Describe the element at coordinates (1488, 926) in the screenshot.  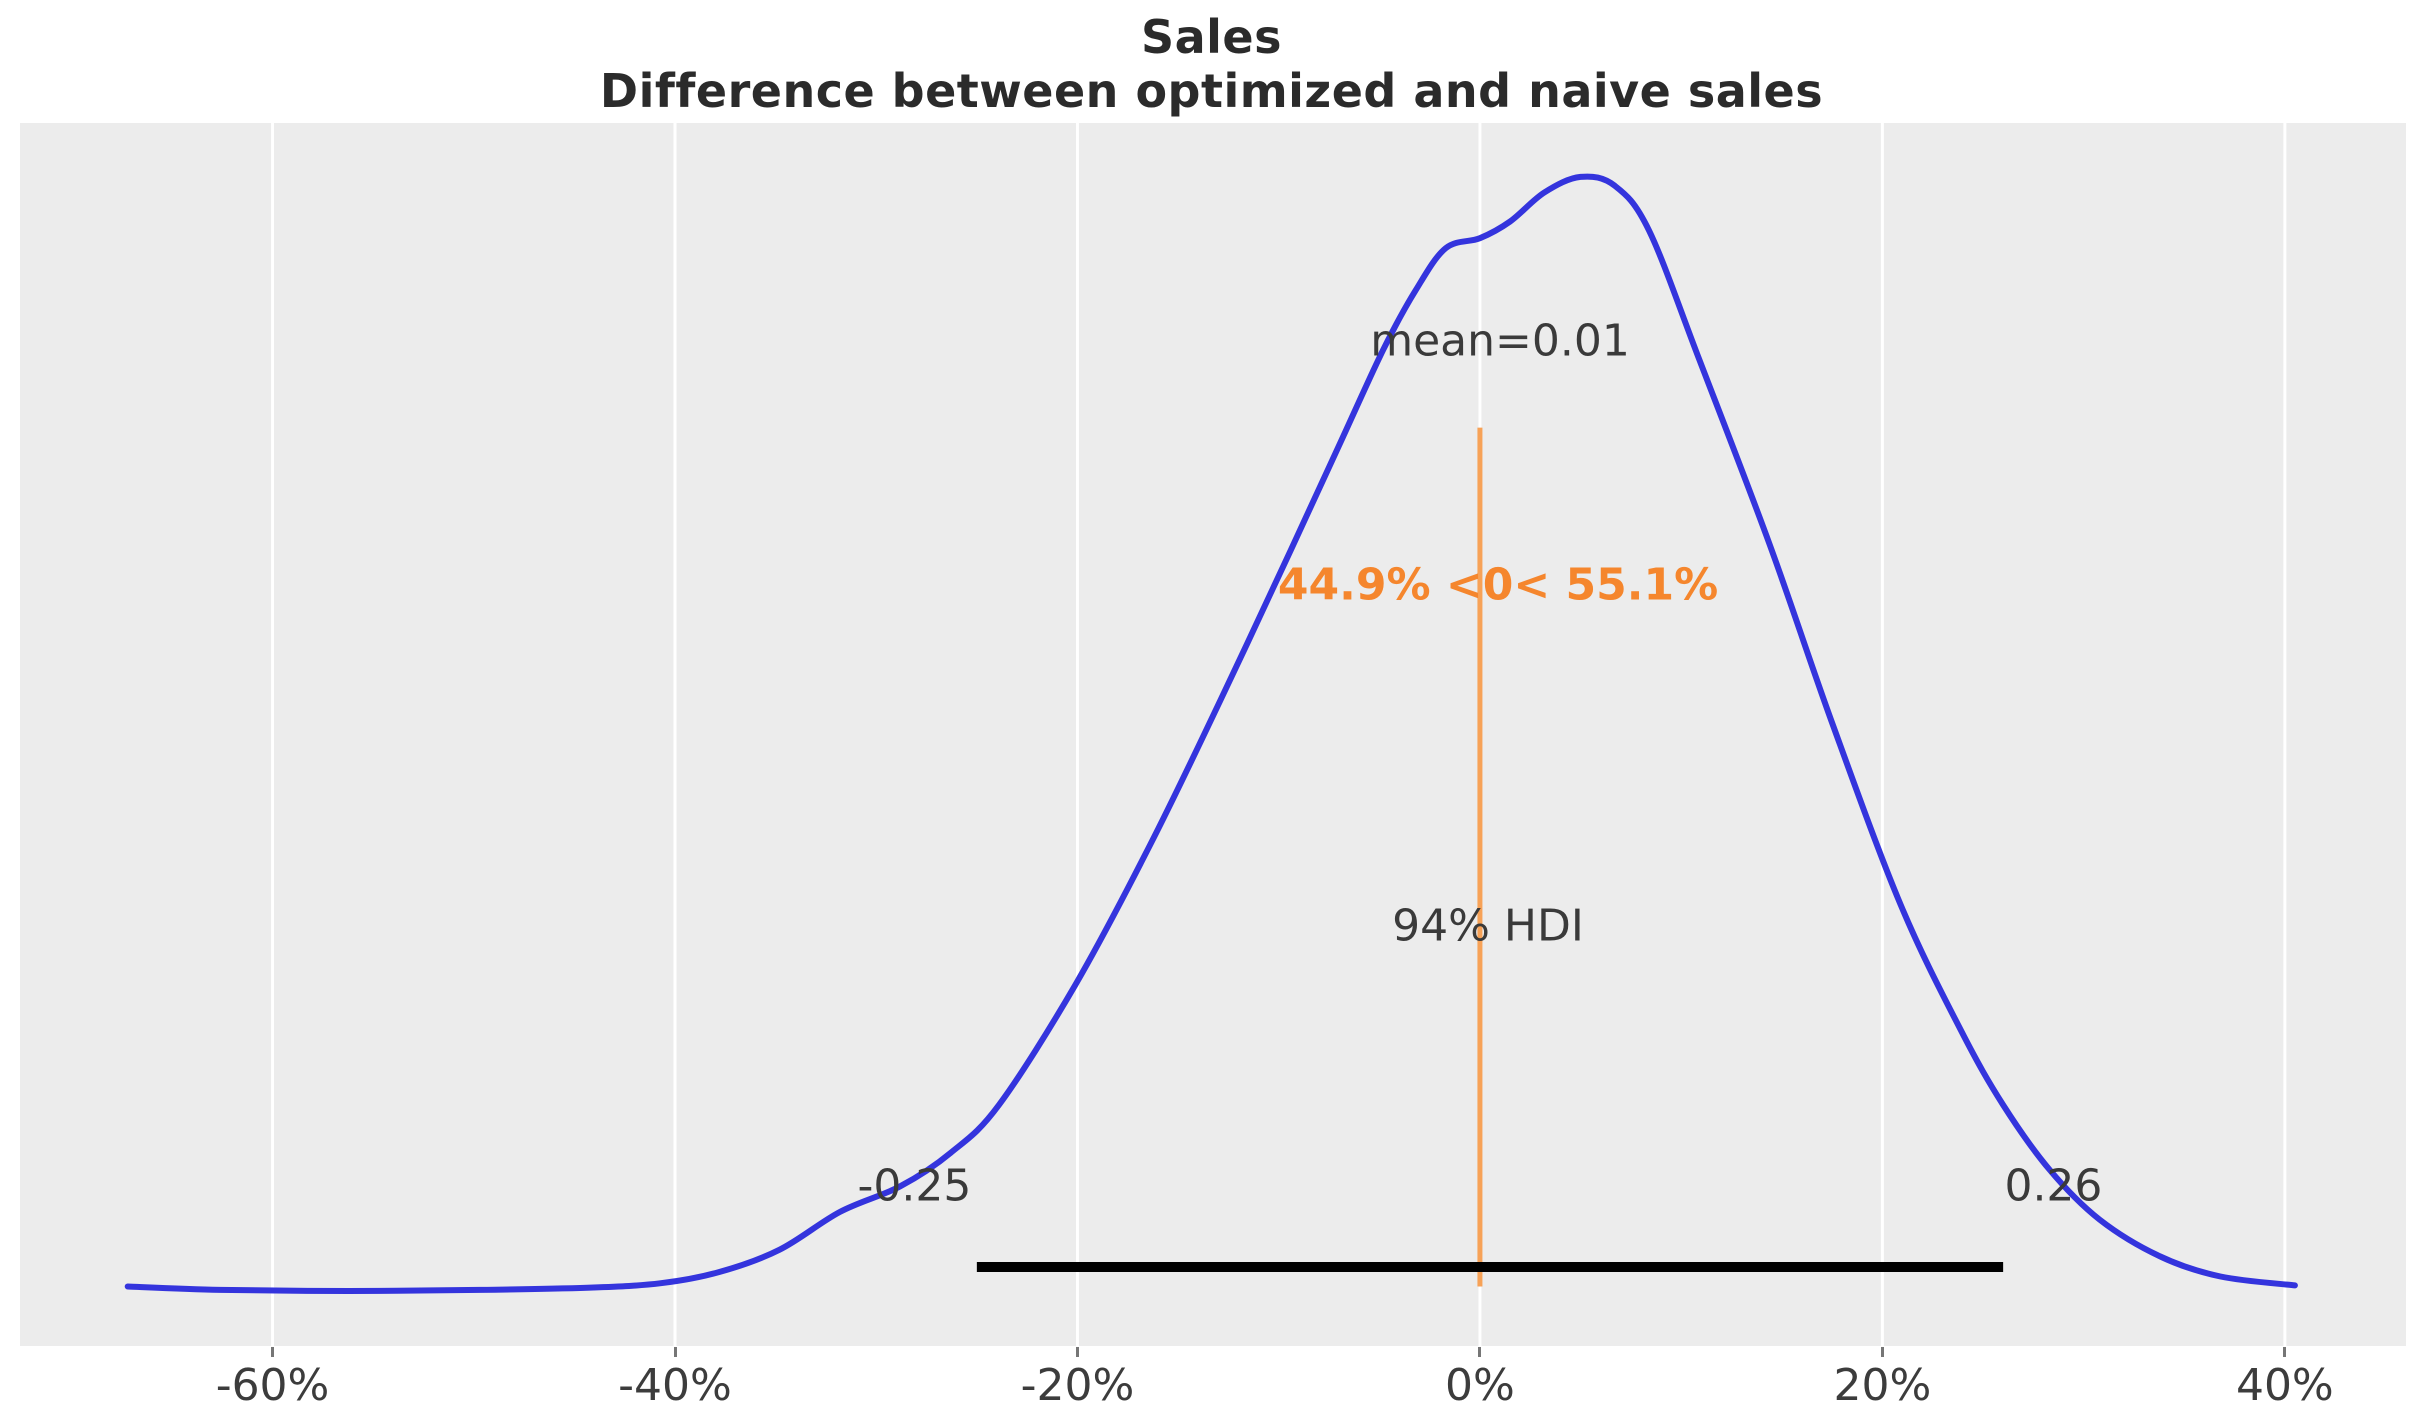
I see `annotation-hdi-title: 94% HDI` at that location.